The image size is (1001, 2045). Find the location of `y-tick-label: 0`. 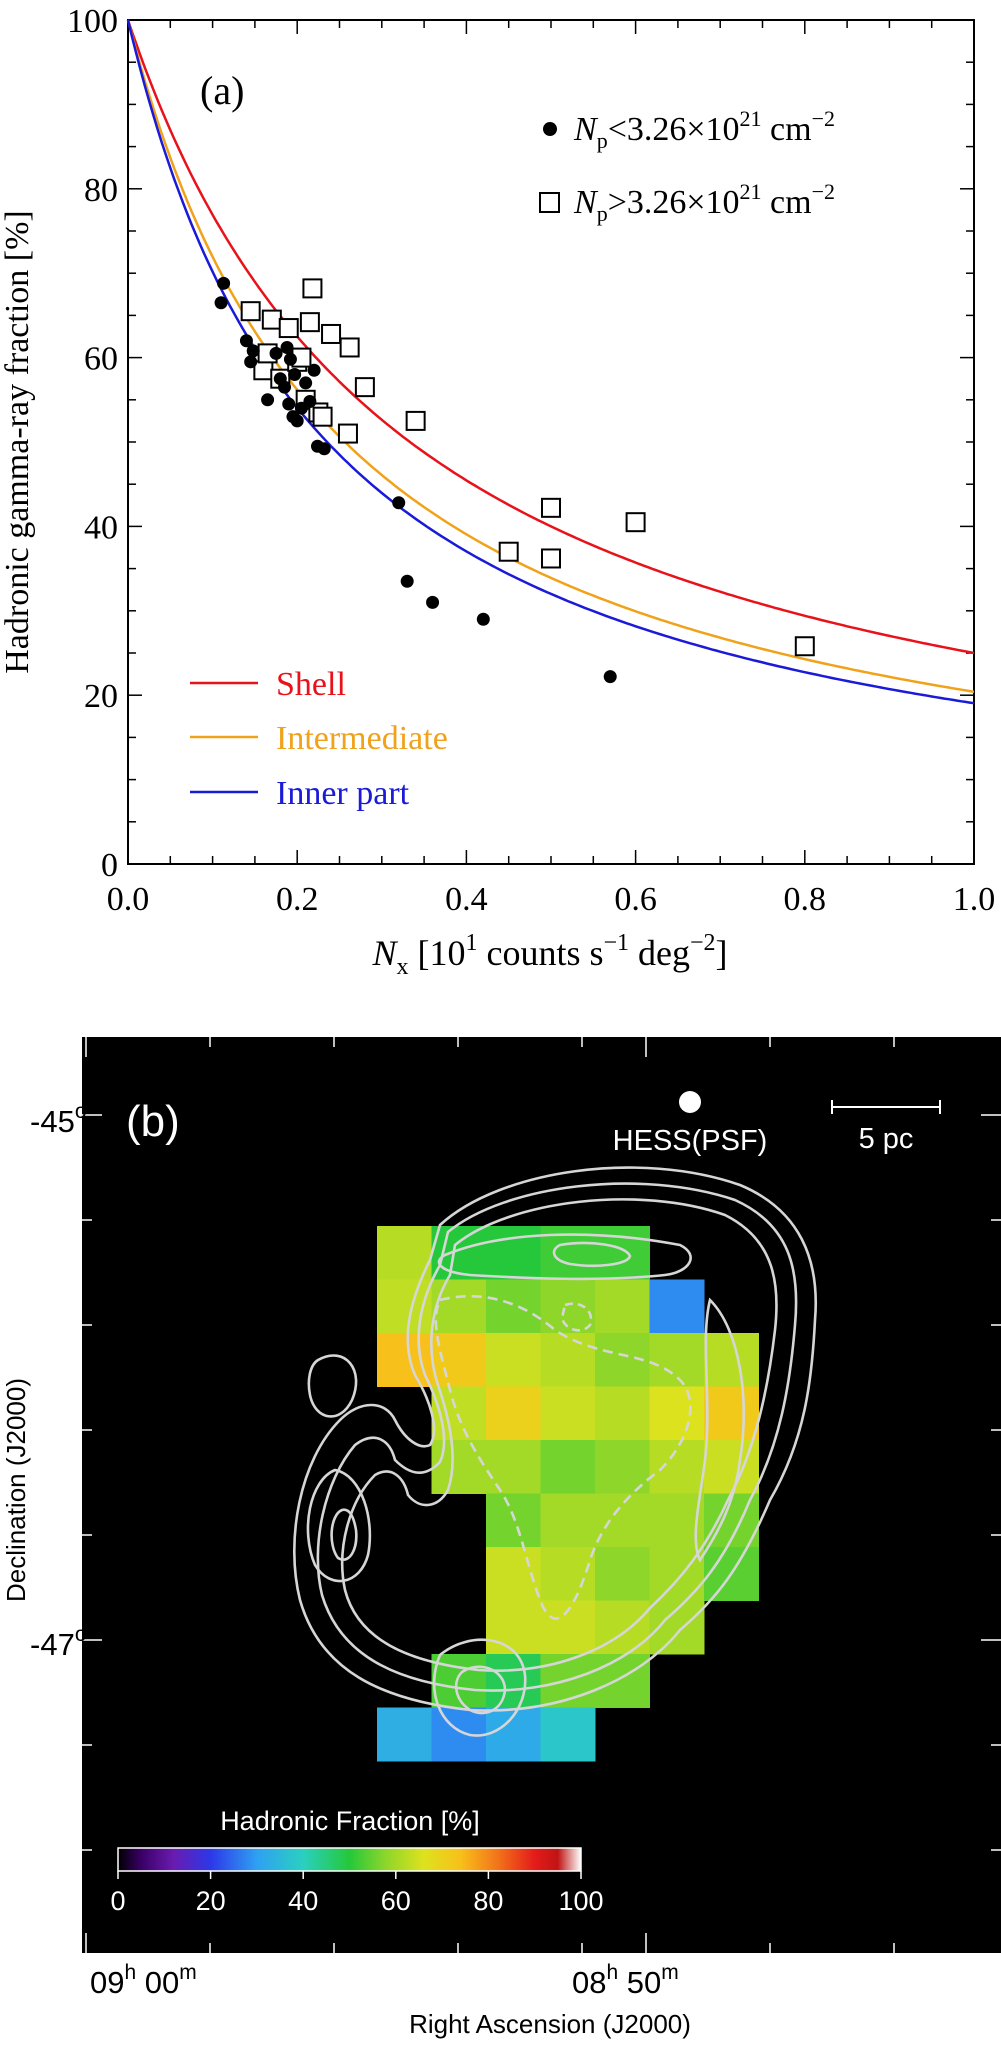

y-tick-label: 0 is located at coordinates (109, 865).